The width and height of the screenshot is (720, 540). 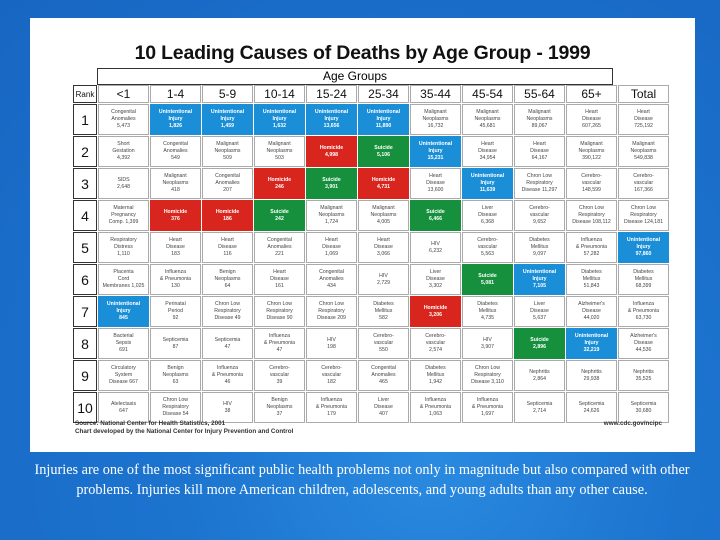 I want to click on column-header: 45-54, so click(x=487, y=94).